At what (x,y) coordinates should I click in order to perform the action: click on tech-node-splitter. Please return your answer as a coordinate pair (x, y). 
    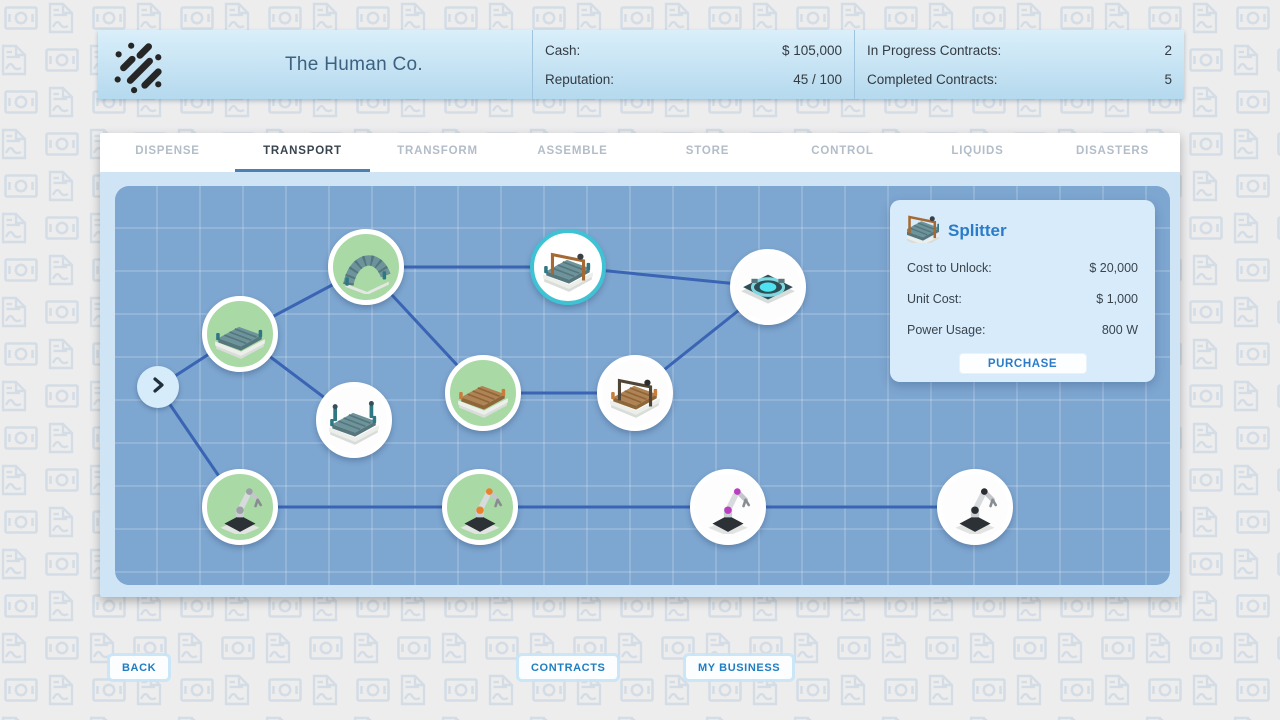
    Looking at the image, I should click on (568, 267).